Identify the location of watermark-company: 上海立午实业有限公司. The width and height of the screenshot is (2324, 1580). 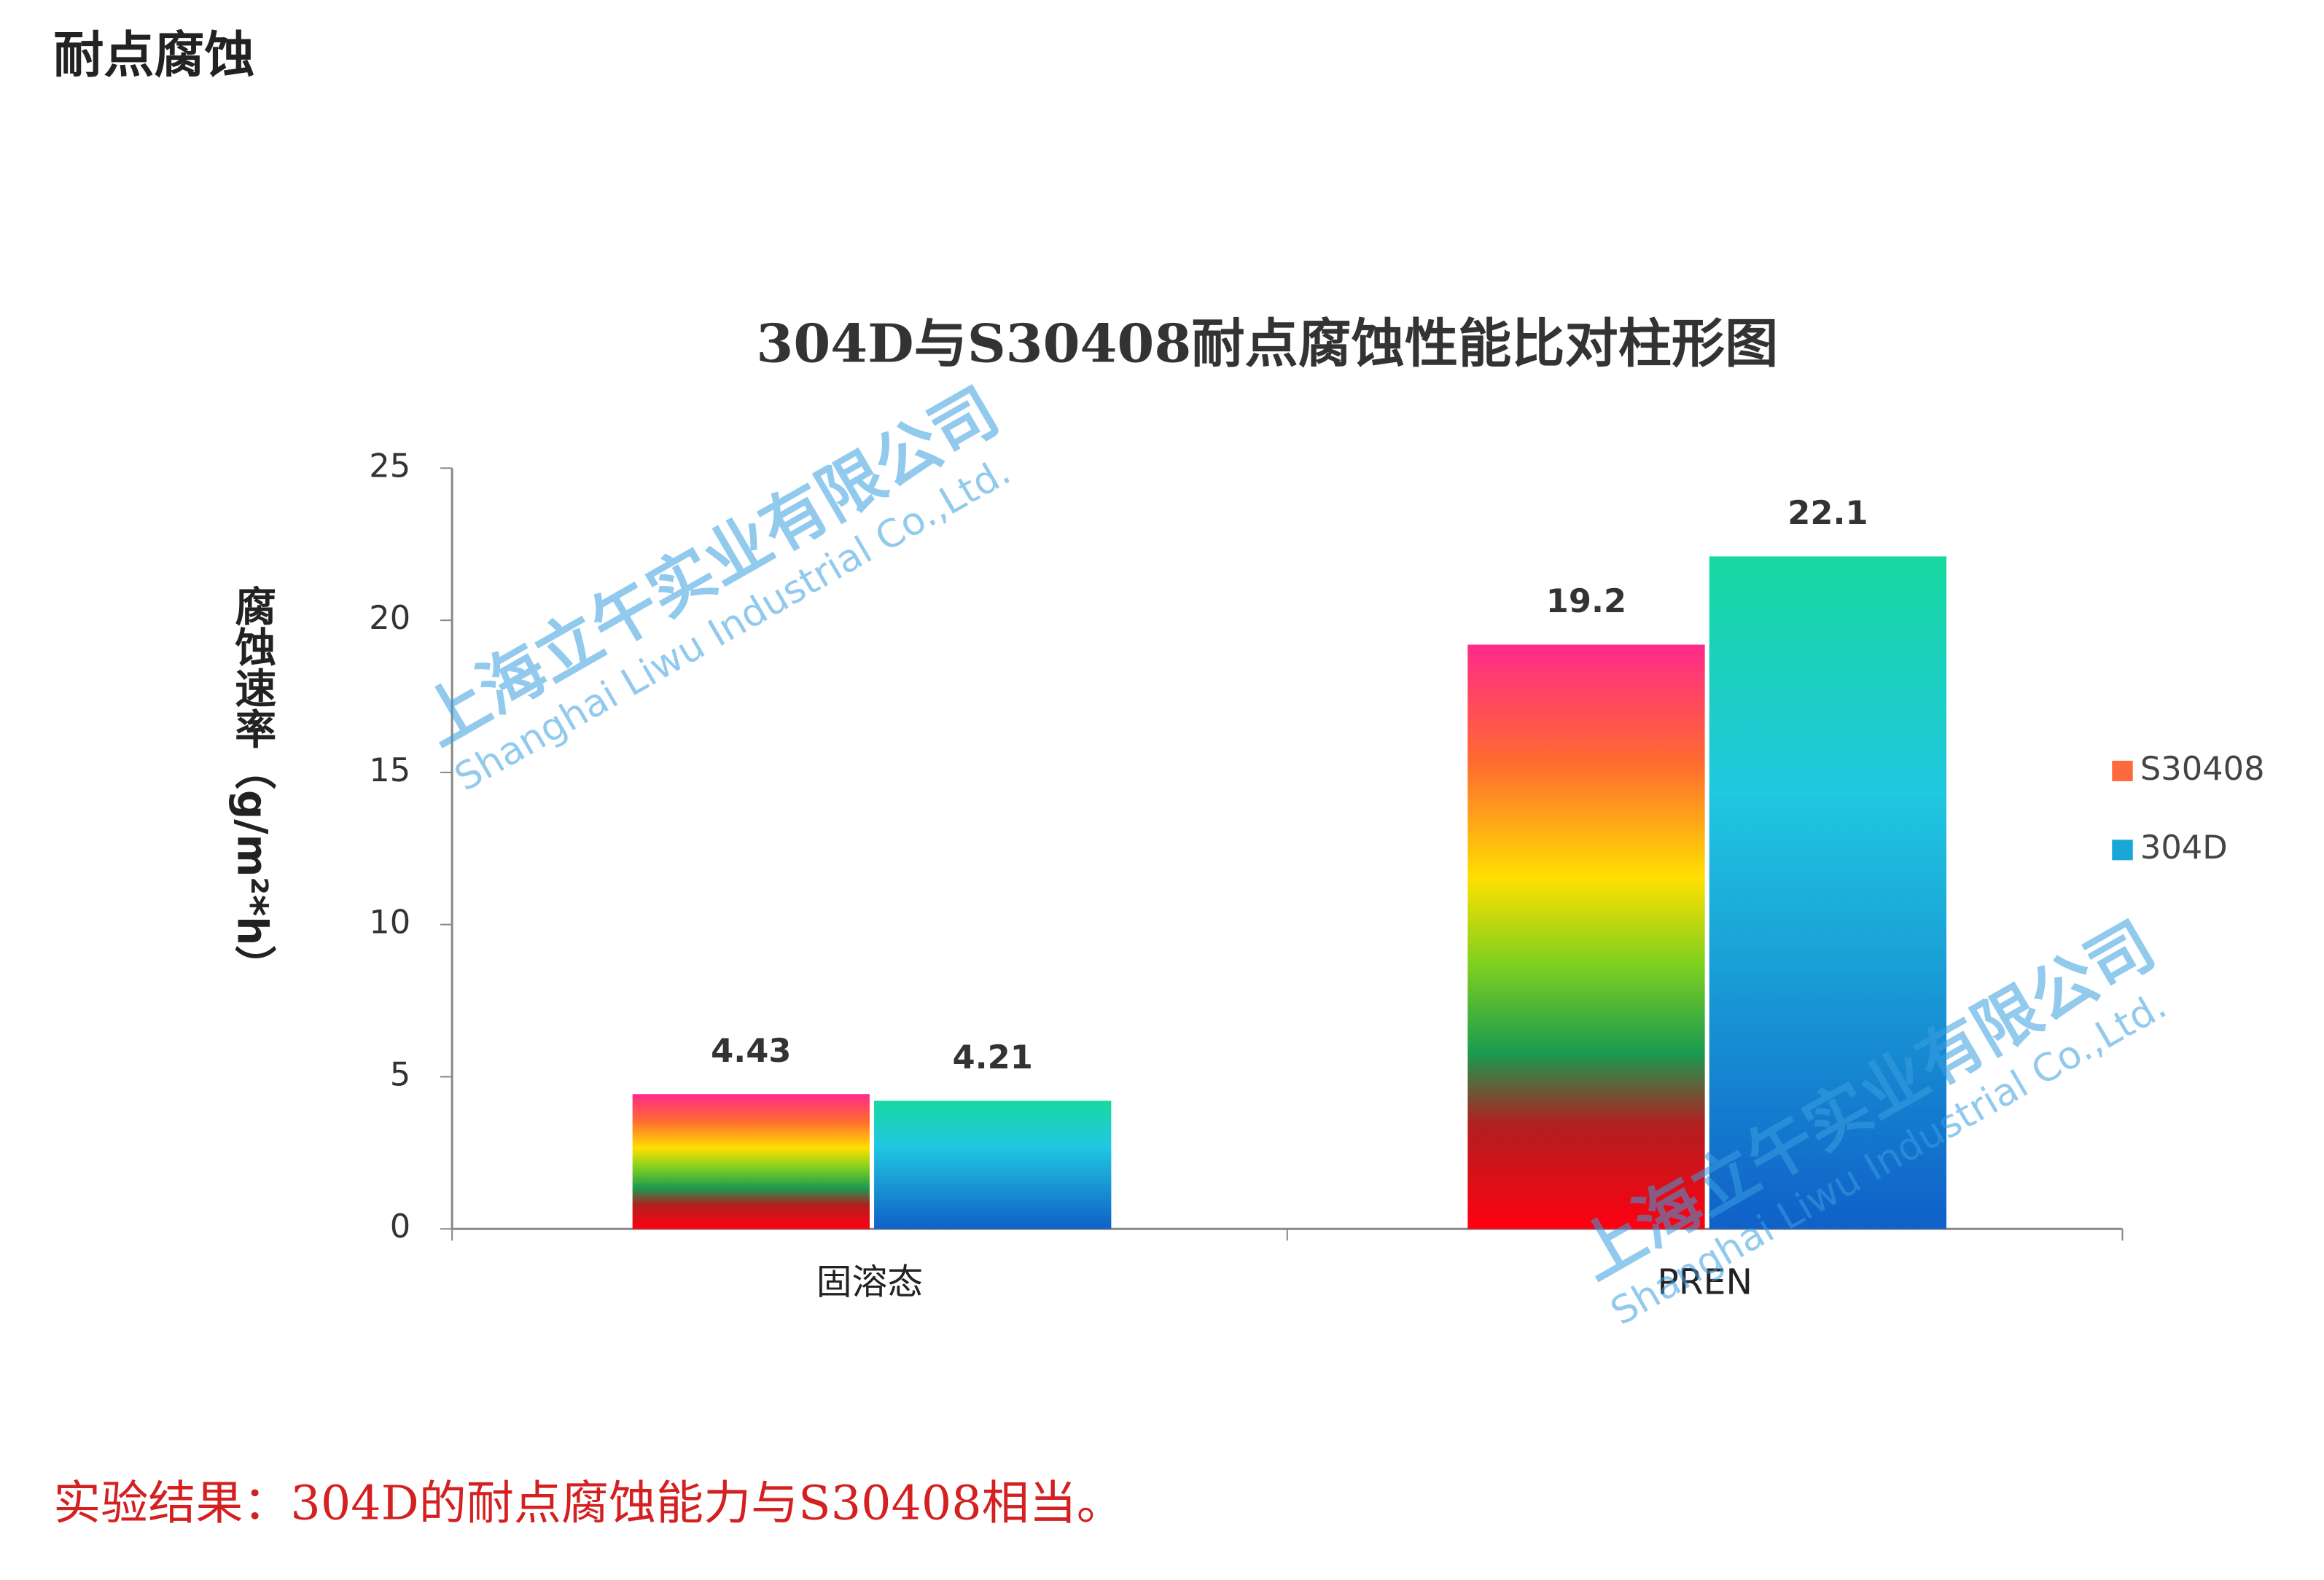
(709, 566).